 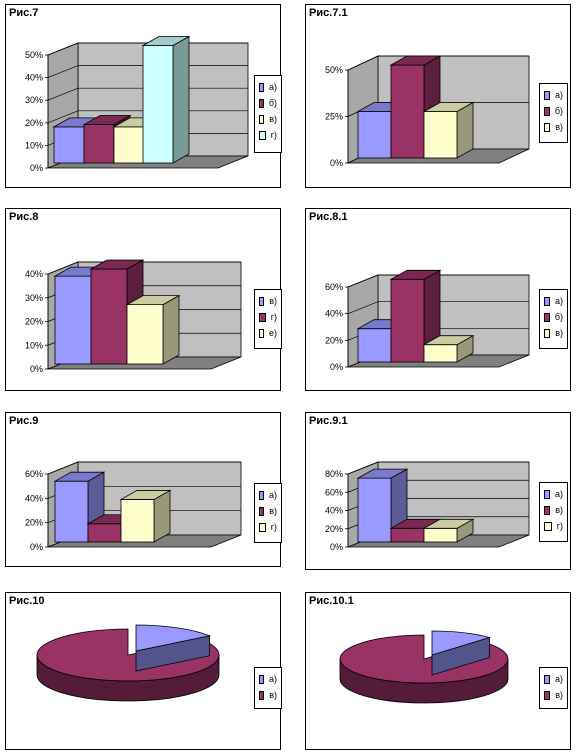 I want to click on y-tick-label: 50%, so click(x=334, y=70).